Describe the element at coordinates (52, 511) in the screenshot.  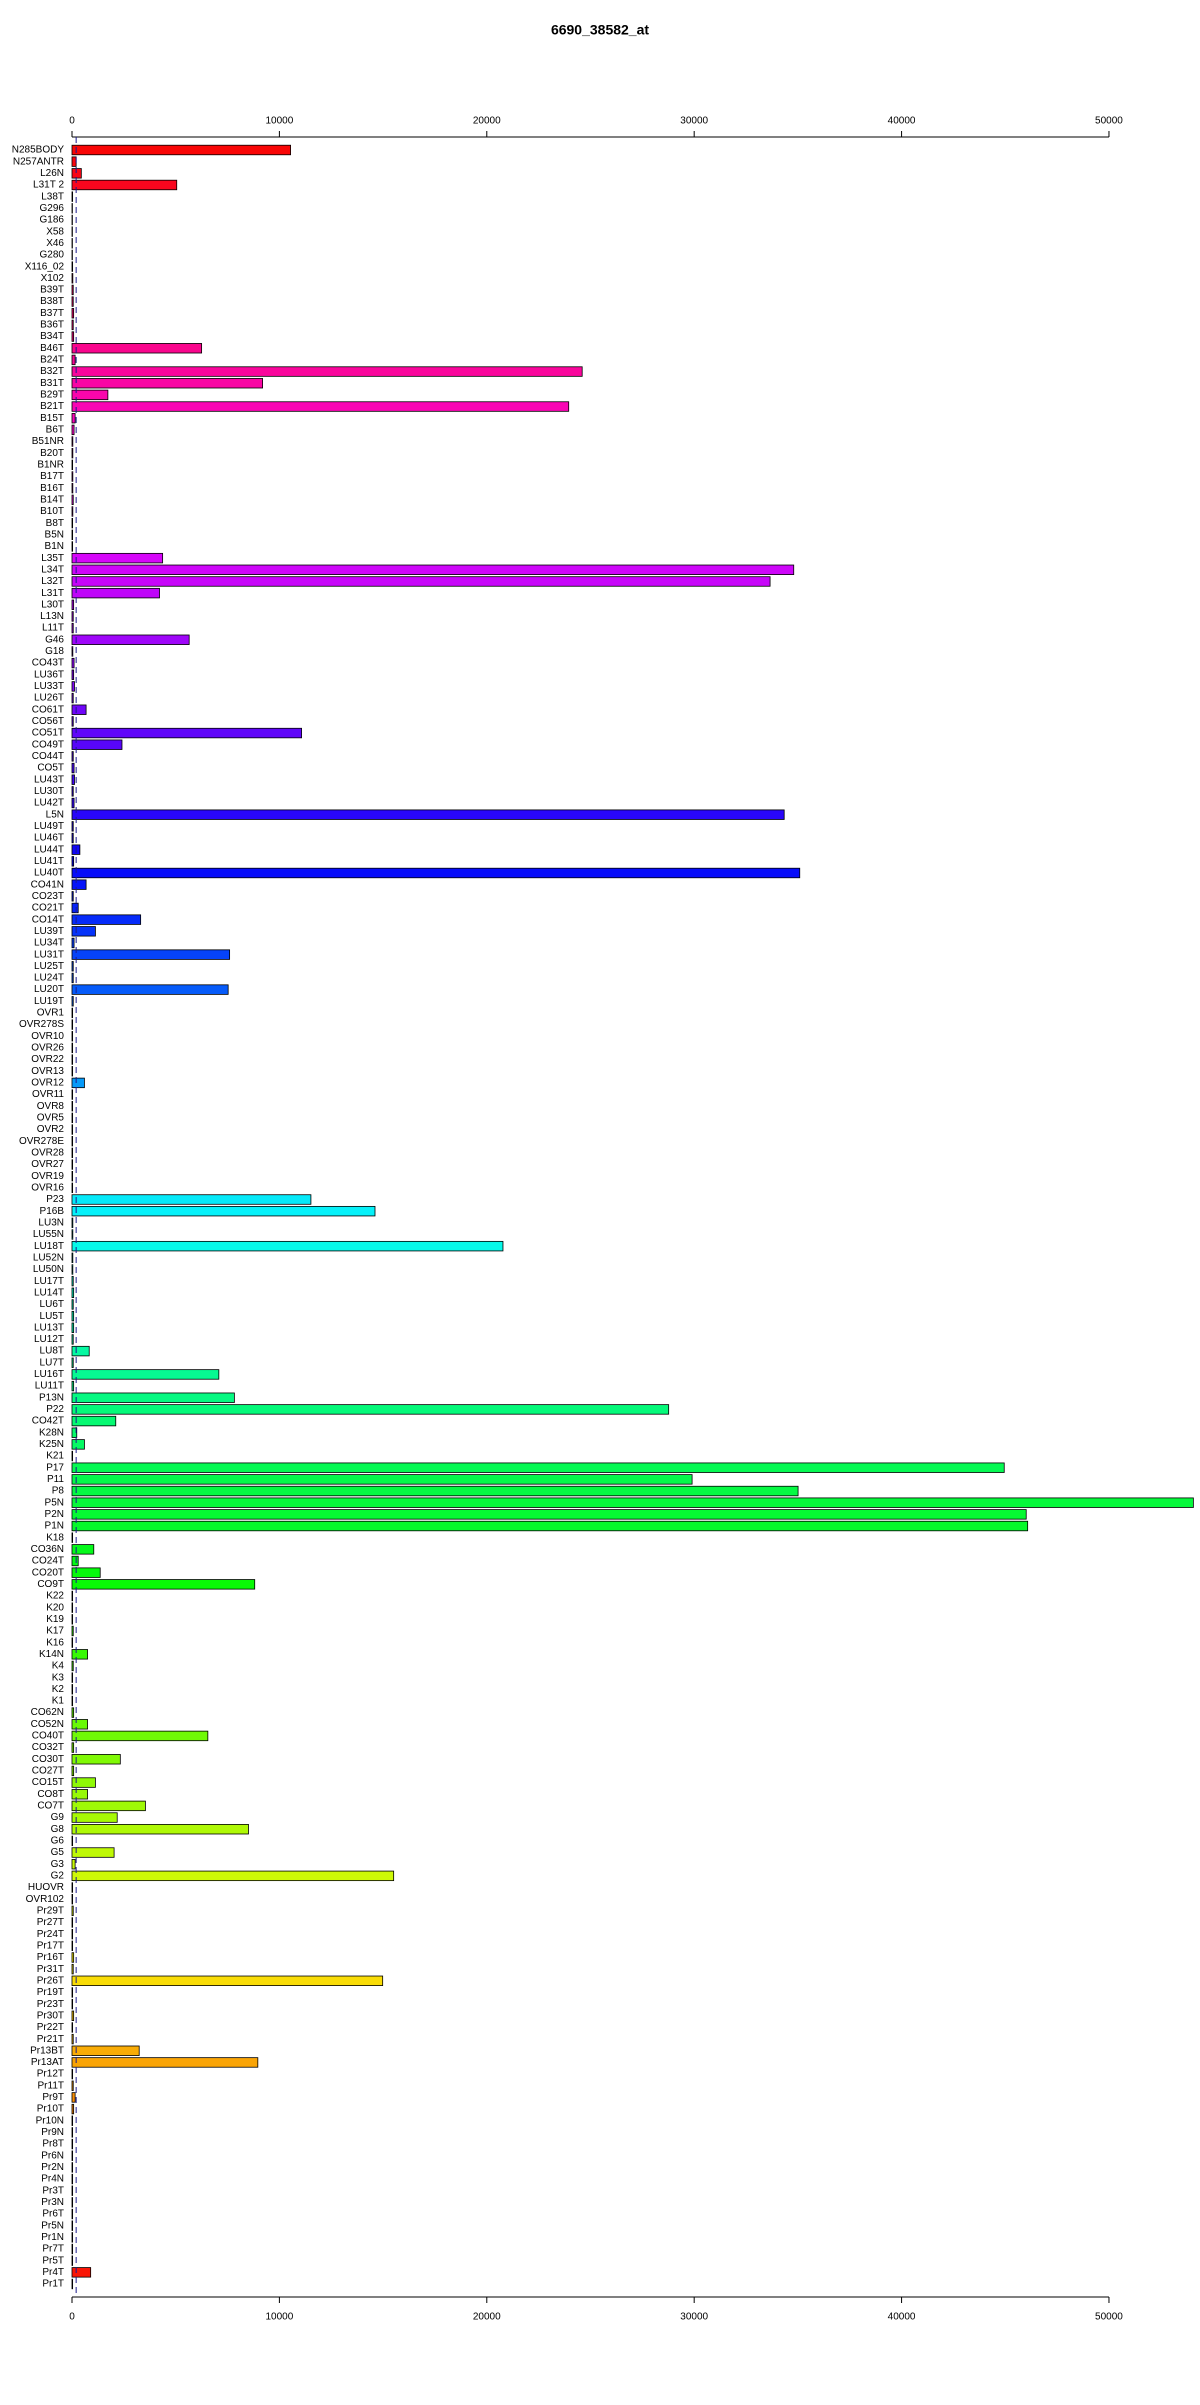
I see `category-label: B10T` at that location.